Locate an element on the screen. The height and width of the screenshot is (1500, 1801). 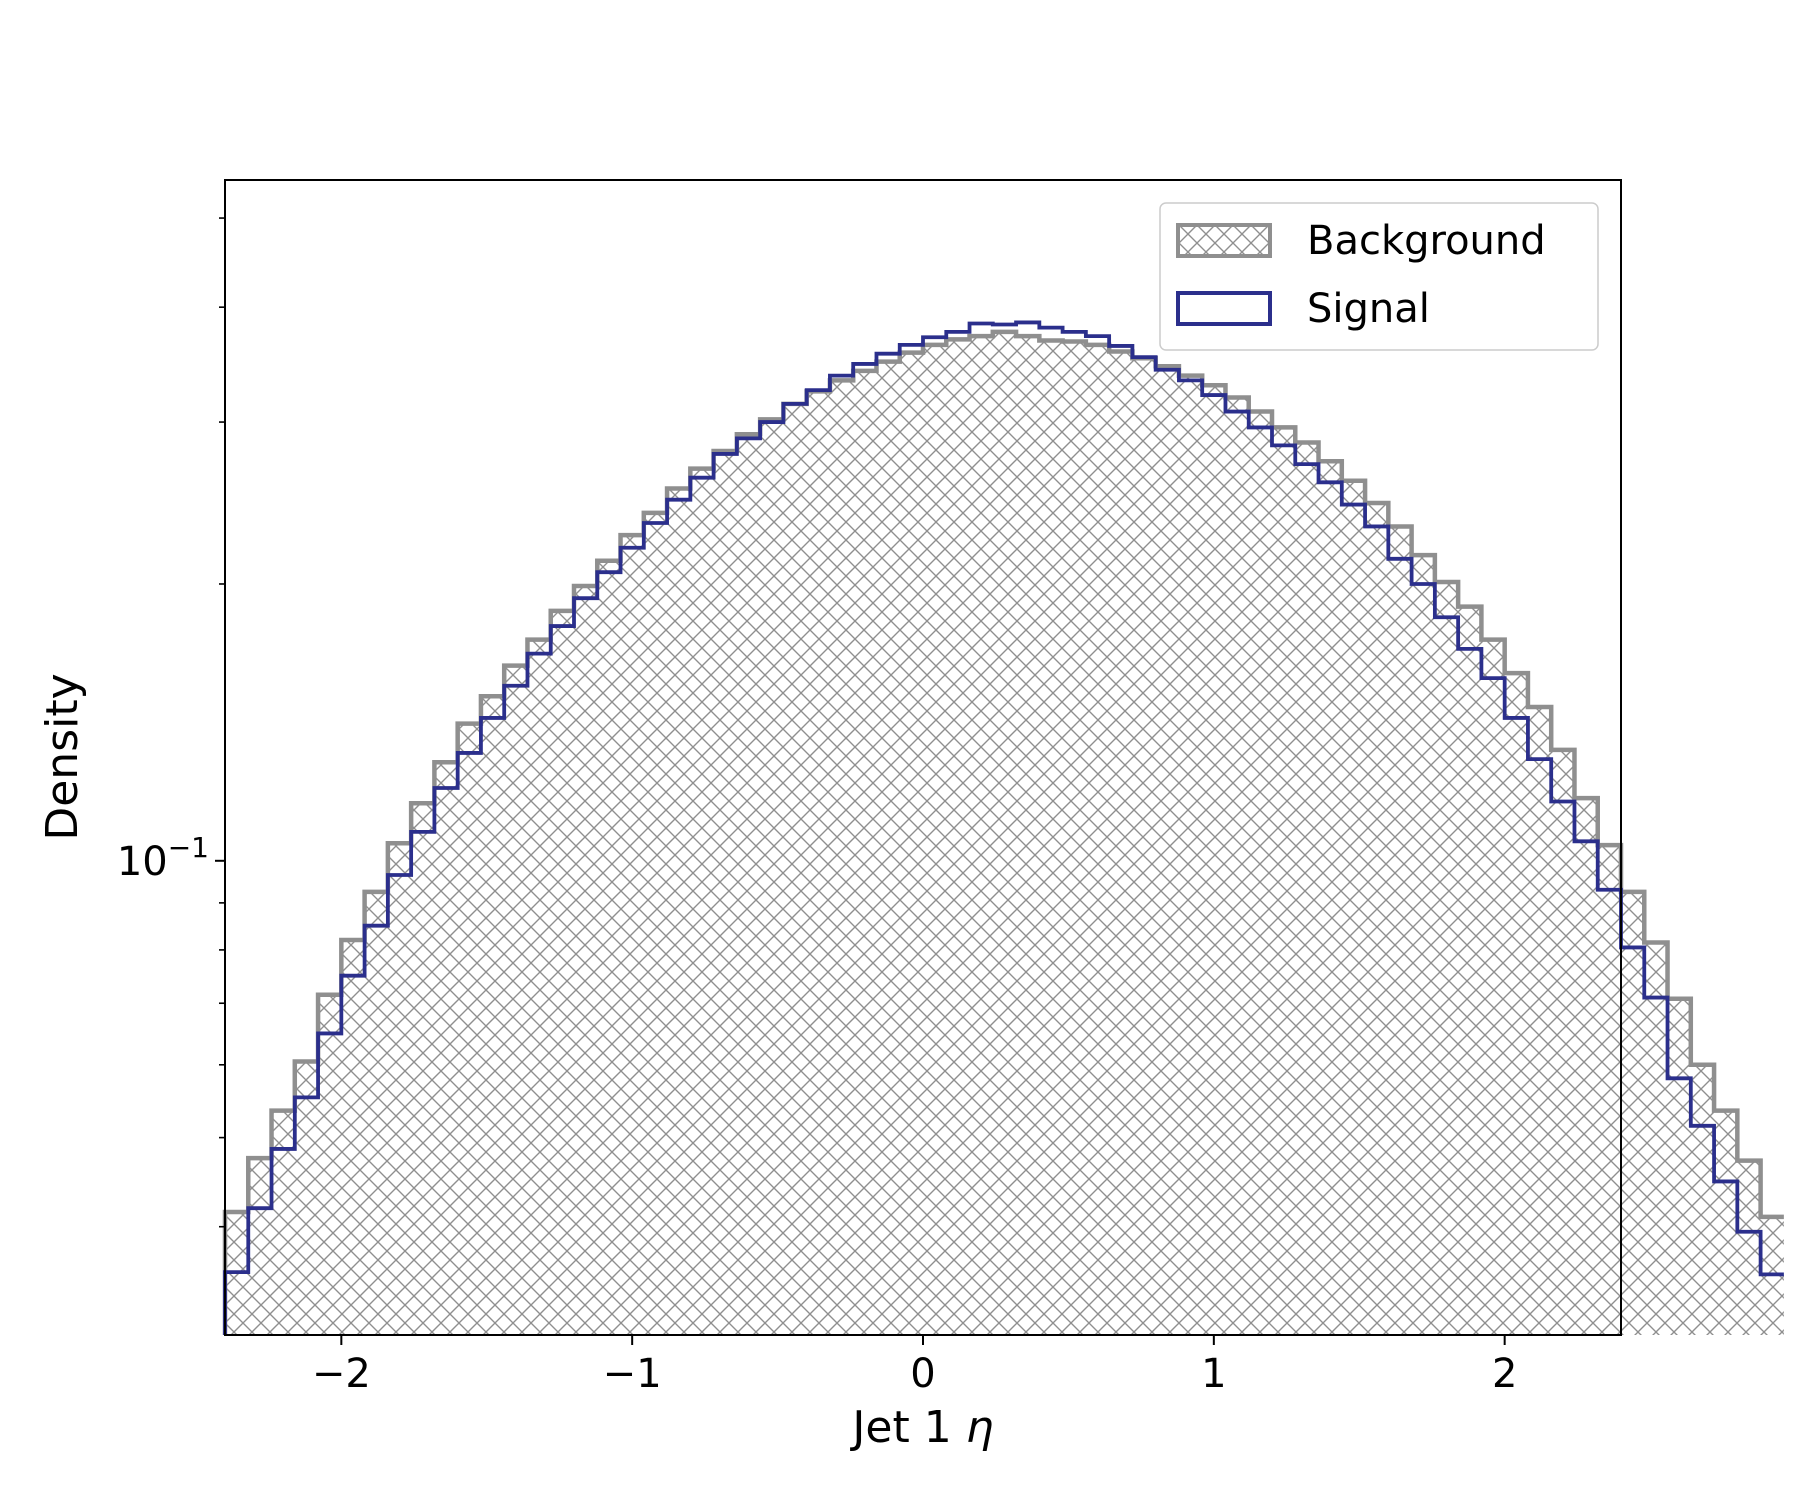
x-tick-label: 0 is located at coordinates (922, 1374).